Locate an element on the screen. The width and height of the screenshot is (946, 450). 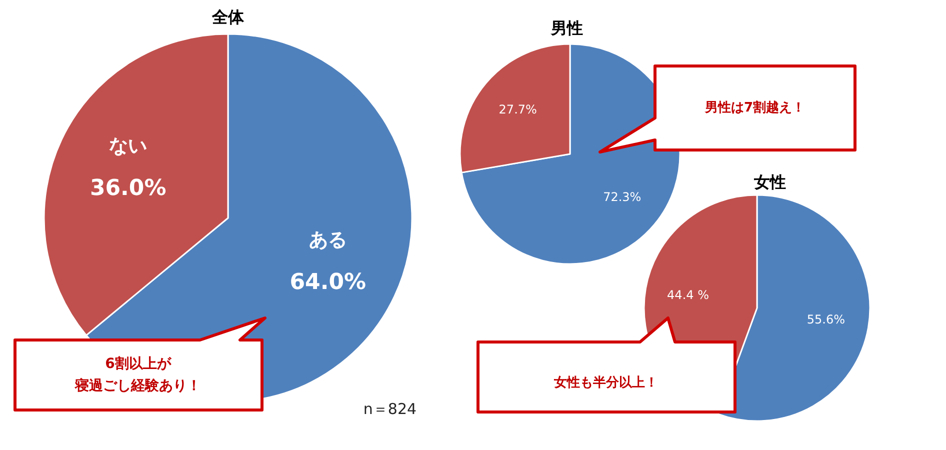
data-label: 72.3% is located at coordinates (622, 197).